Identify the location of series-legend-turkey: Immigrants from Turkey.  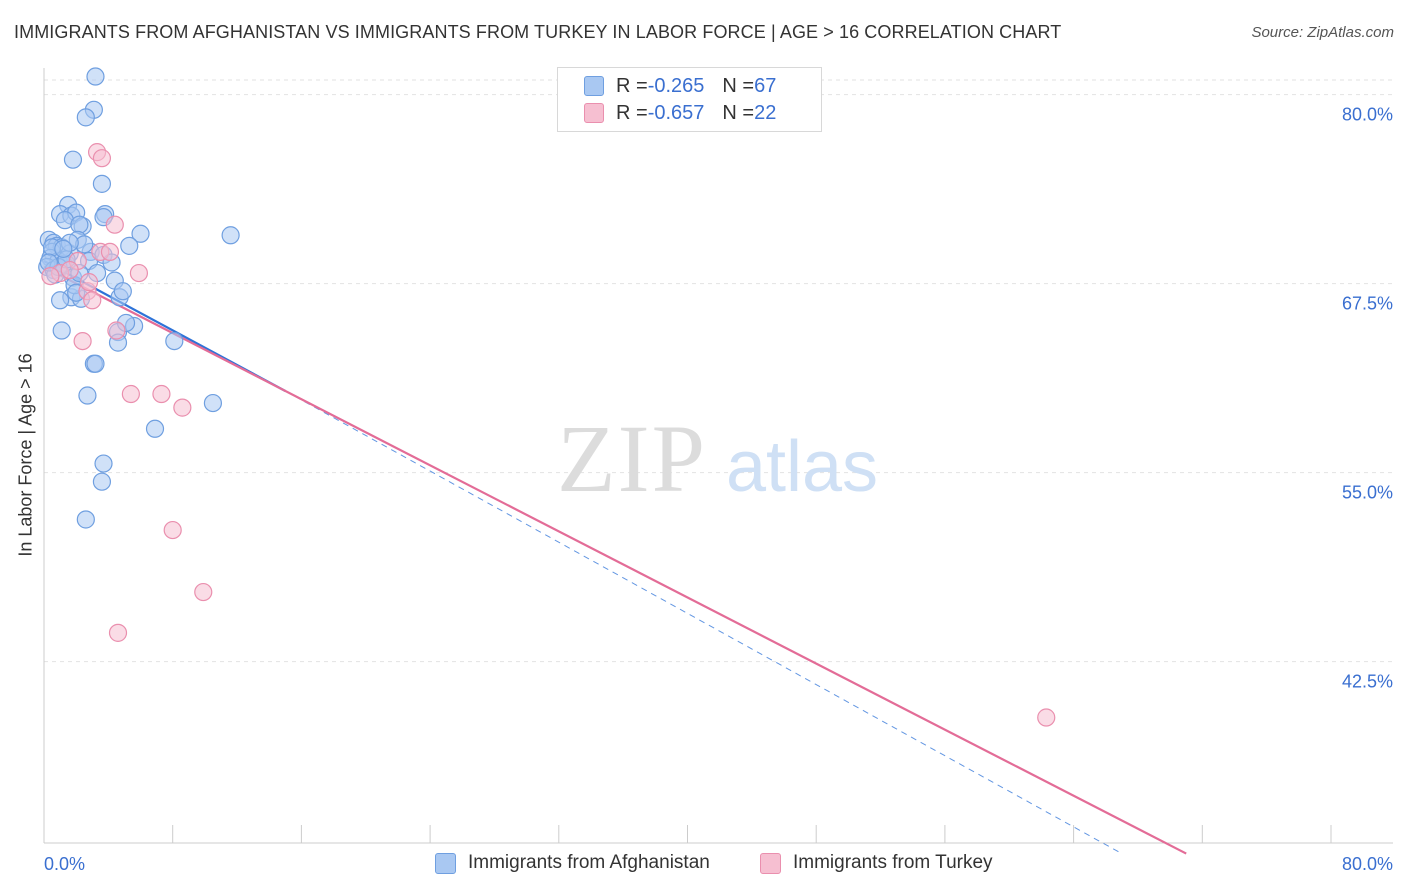
(876, 863).